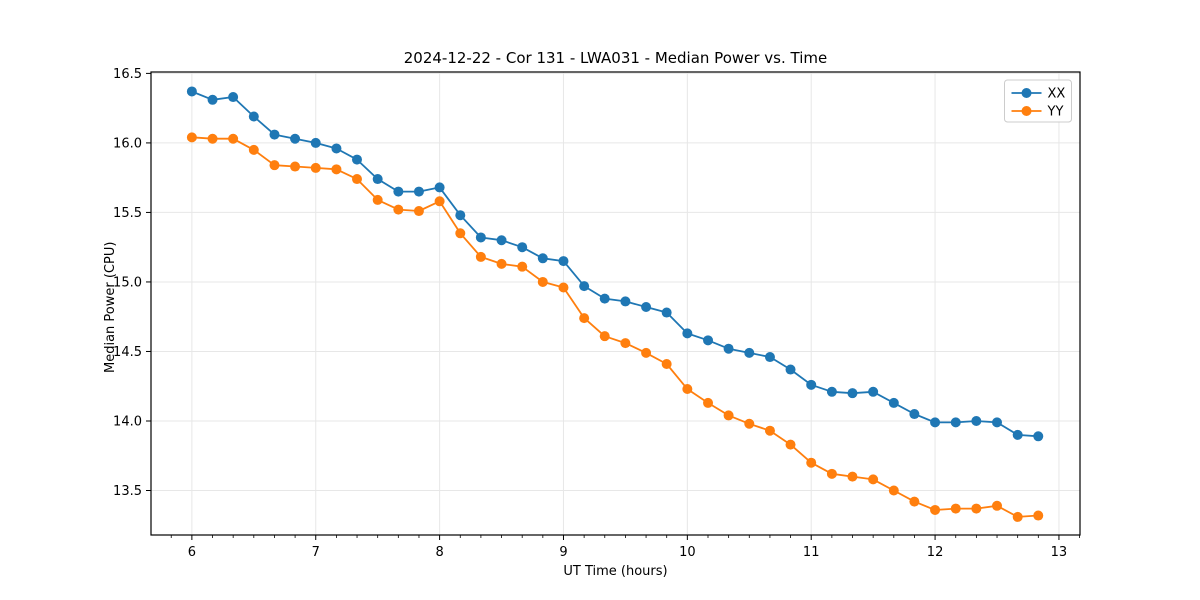 The height and width of the screenshot is (600, 1200). Describe the element at coordinates (192, 552) in the screenshot. I see `x-tick-label: 6` at that location.